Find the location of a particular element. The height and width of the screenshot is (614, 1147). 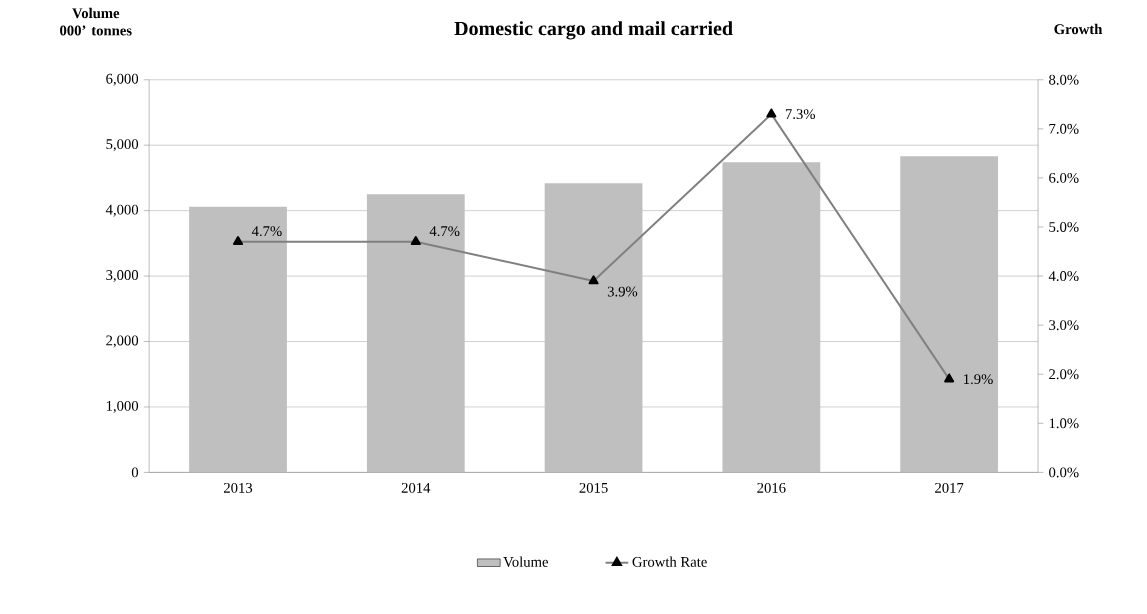

y2-tick-label: 2.0% is located at coordinates (1064, 374).